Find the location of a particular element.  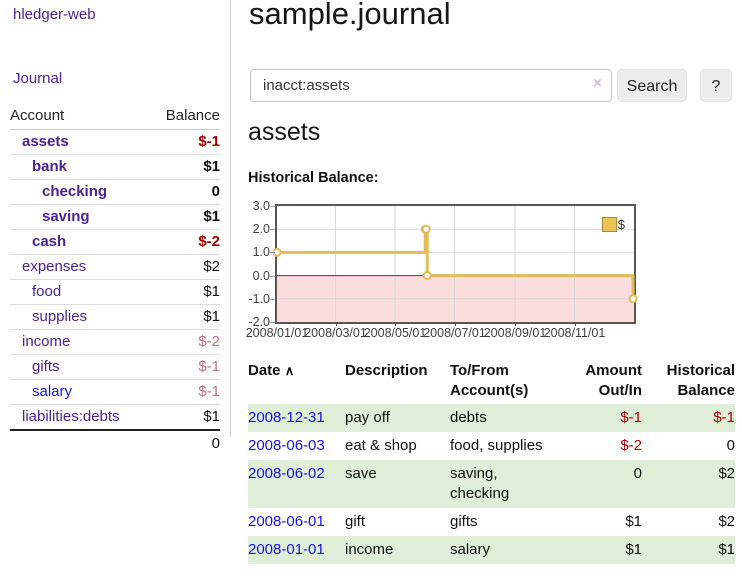

column-header-date: Date ∧ is located at coordinates (271, 370).